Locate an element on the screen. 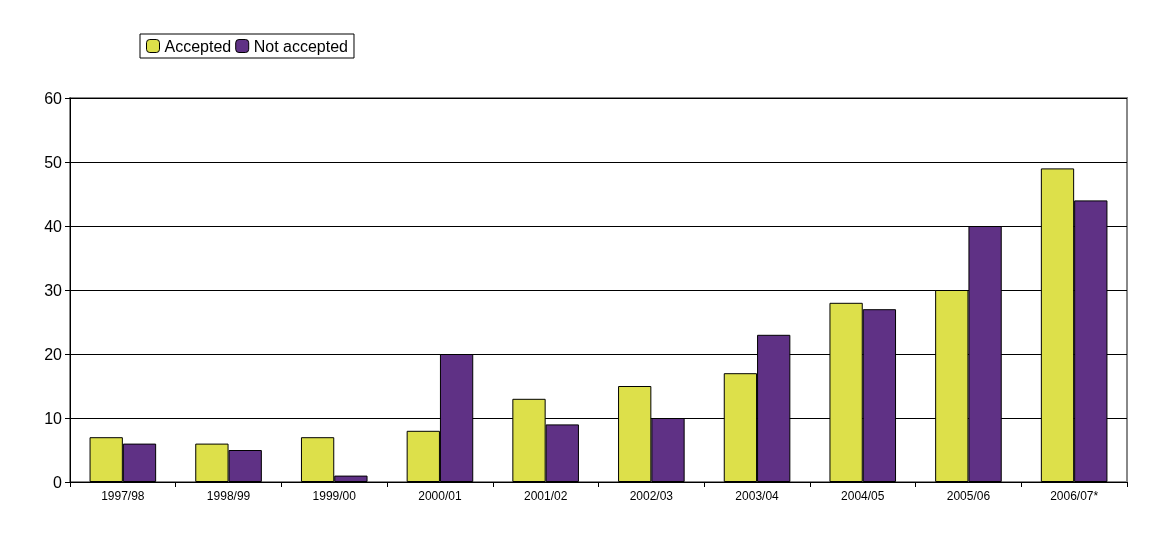  y-tick-label: 40 is located at coordinates (53, 226).